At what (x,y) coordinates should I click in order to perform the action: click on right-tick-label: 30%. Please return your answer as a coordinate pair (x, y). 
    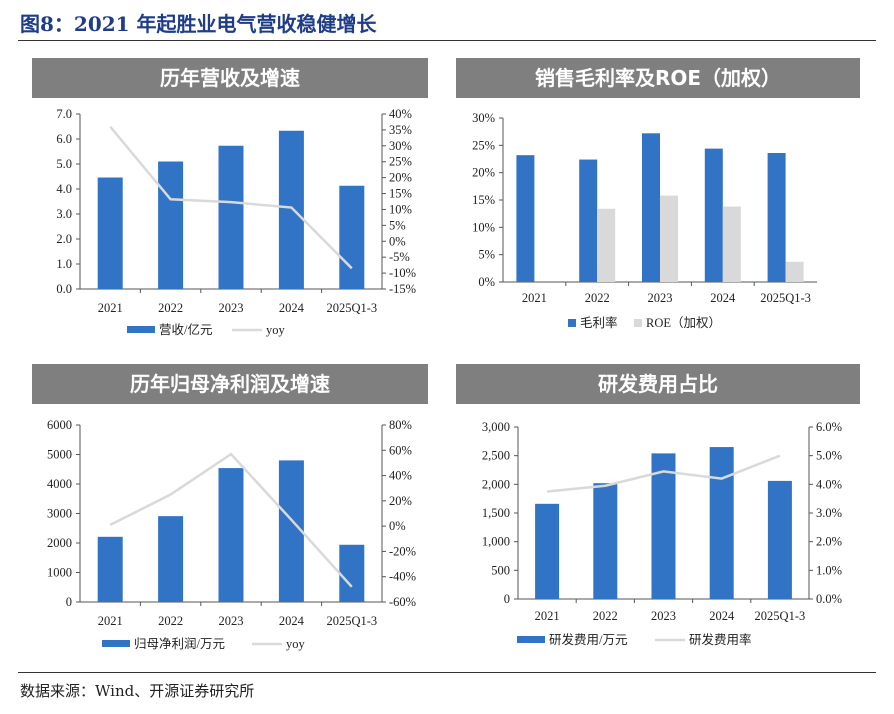
    Looking at the image, I should click on (400, 146).